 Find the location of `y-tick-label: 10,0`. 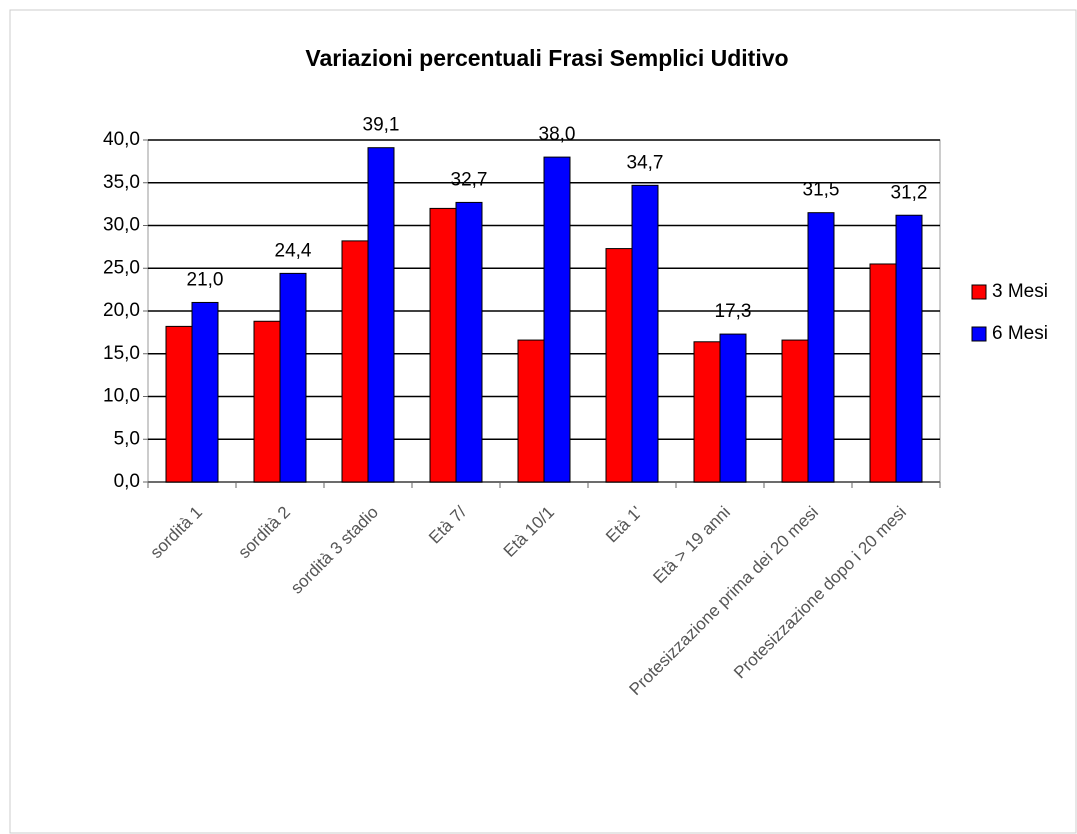

y-tick-label: 10,0 is located at coordinates (121, 396).